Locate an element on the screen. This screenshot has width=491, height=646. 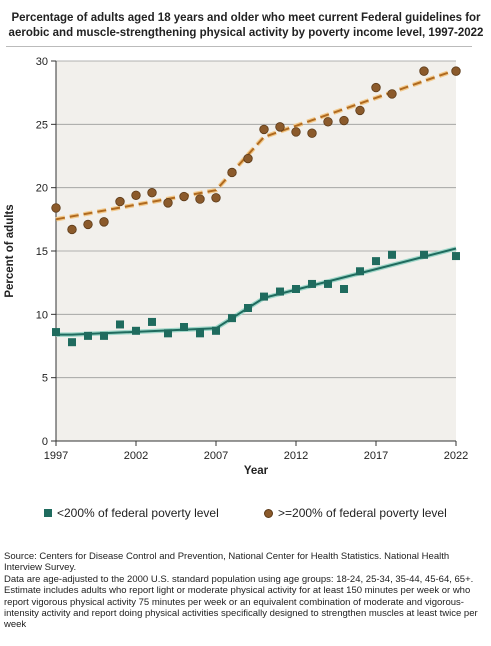
square-marker-icon is located at coordinates (48, 513).